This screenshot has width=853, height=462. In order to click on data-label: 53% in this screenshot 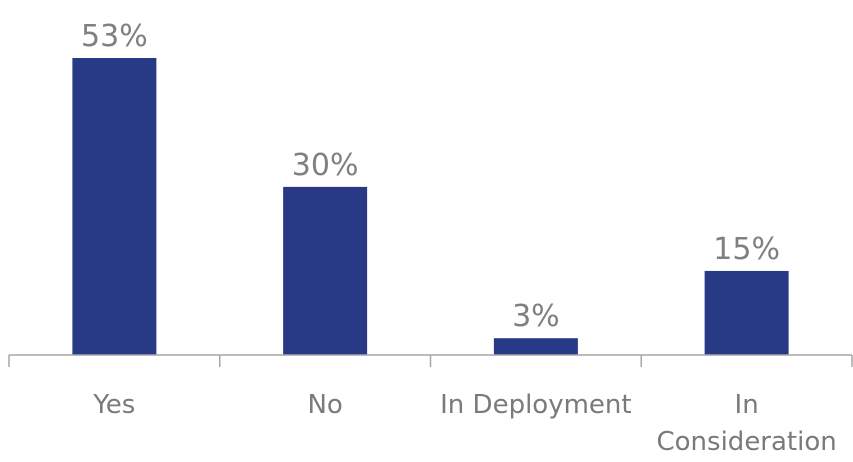, I will do `click(114, 36)`.